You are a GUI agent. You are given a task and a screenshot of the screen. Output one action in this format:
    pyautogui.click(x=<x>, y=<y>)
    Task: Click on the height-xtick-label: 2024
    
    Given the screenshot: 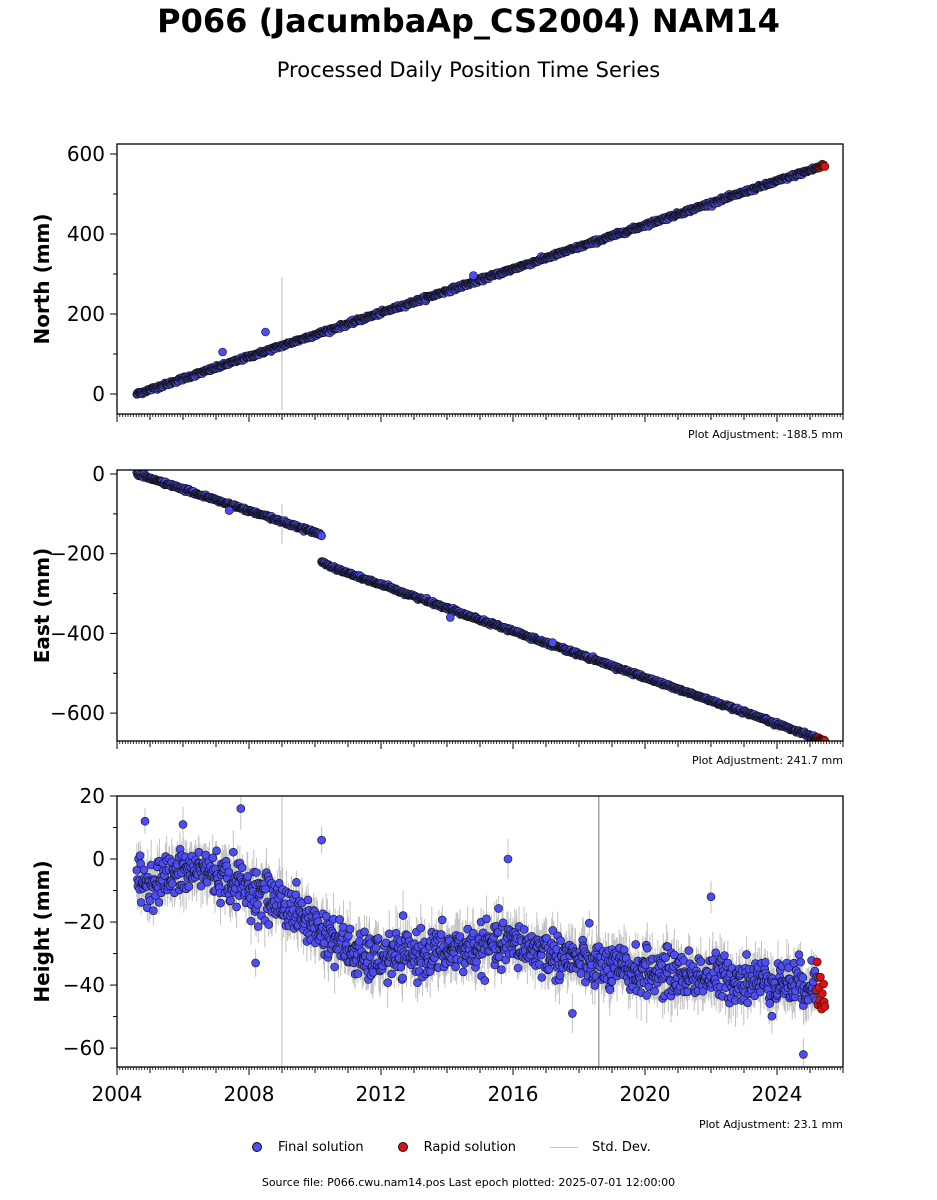 What is the action you would take?
    pyautogui.click(x=777, y=1094)
    